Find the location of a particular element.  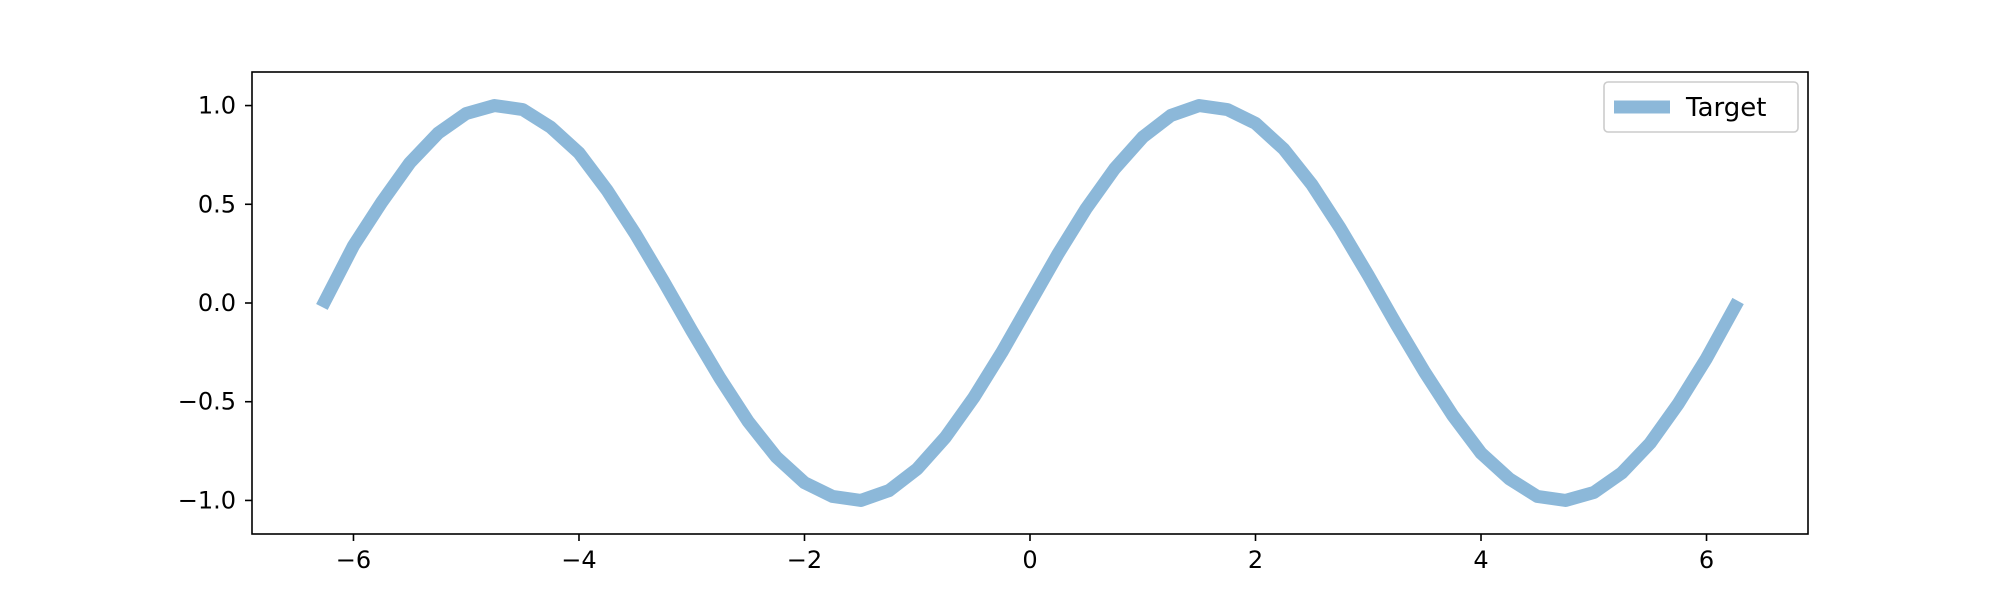

legend-box is located at coordinates (1701, 107).